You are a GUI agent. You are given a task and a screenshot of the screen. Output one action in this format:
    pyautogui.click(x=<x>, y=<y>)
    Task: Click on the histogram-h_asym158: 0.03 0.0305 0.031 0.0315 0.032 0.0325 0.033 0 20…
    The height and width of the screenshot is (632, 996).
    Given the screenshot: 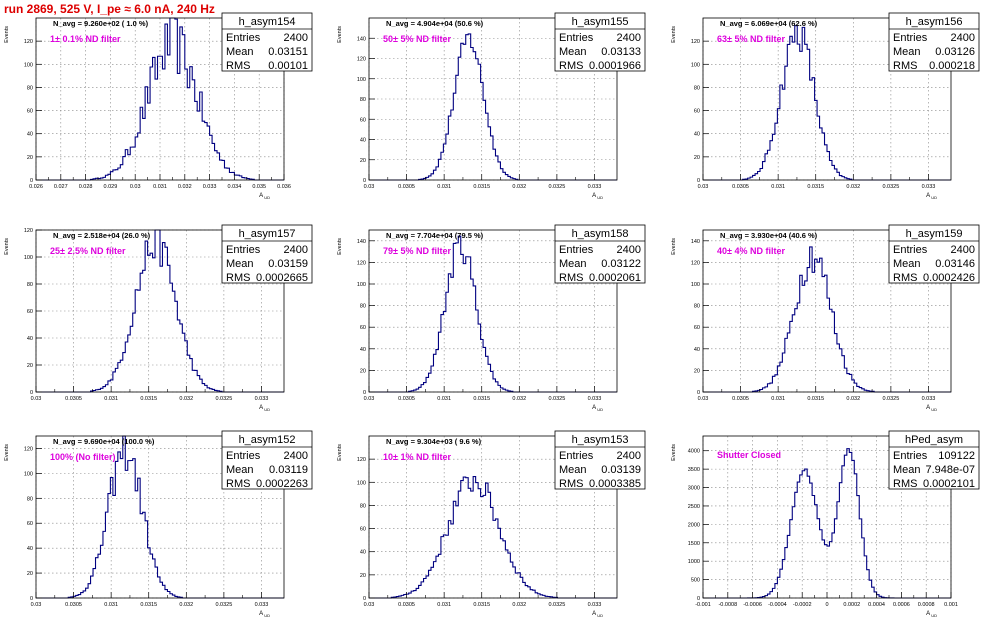 What is the action you would take?
    pyautogui.click(x=491, y=318)
    